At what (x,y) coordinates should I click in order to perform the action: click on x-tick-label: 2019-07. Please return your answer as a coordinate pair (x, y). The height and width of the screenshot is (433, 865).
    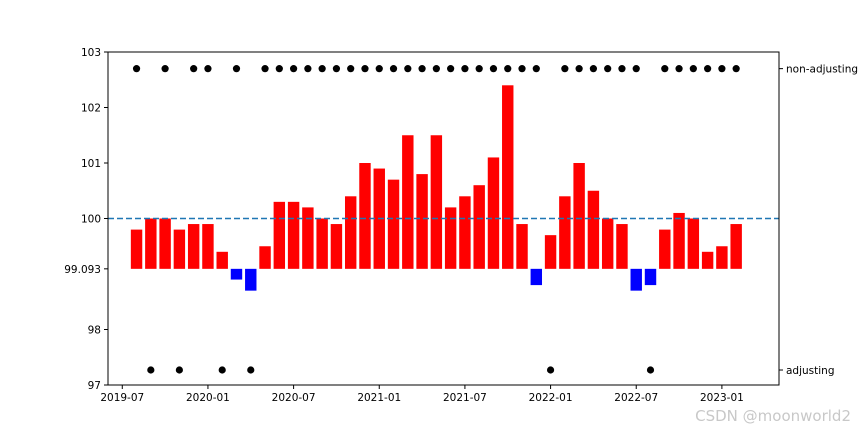
    Looking at the image, I should click on (122, 398).